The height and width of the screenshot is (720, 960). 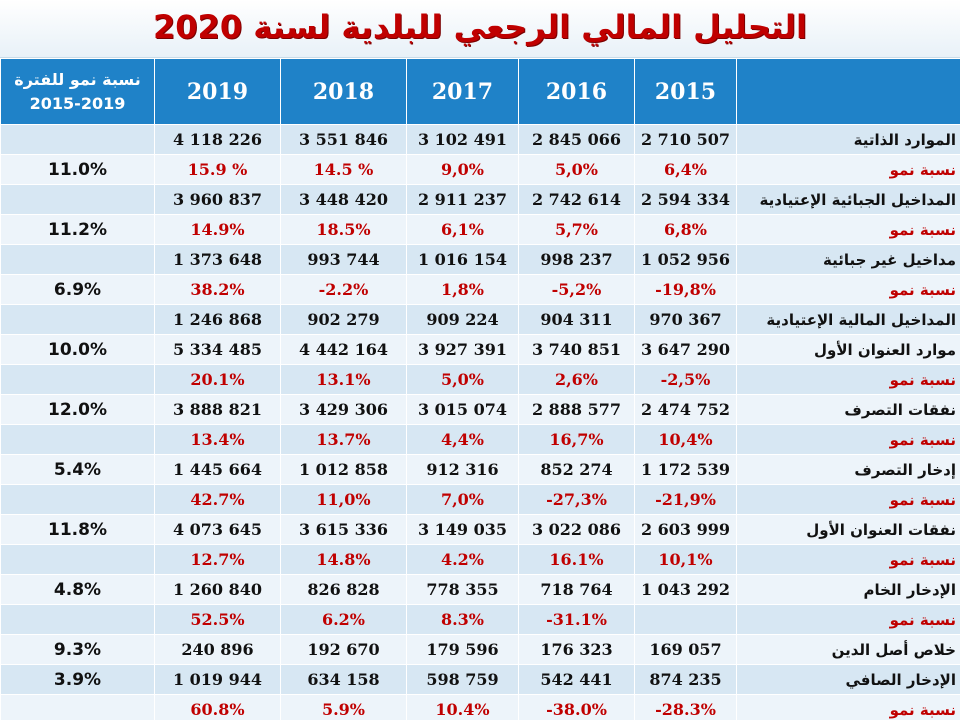 I want to click on growth-rate-cell: 38.2%, so click(x=217, y=289).